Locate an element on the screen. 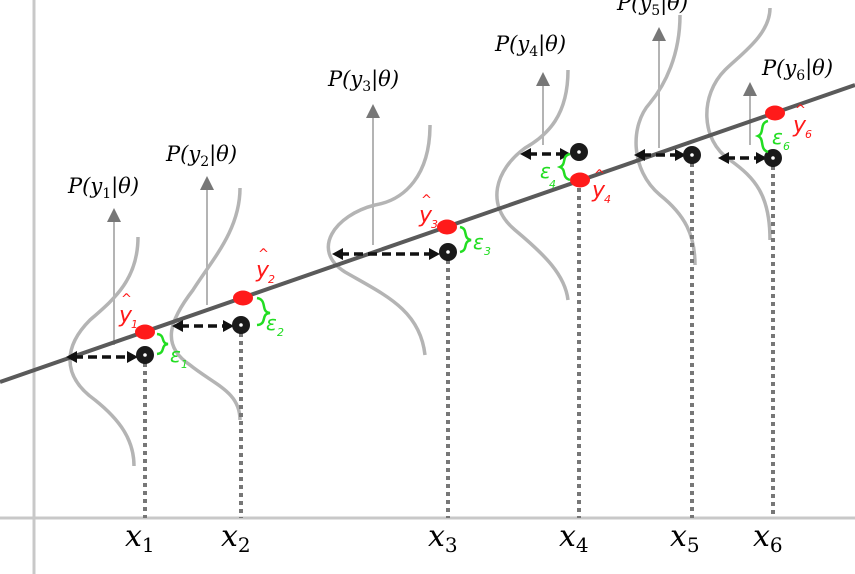  epsilon-label-4: ε 4 is located at coordinates (548, 175).